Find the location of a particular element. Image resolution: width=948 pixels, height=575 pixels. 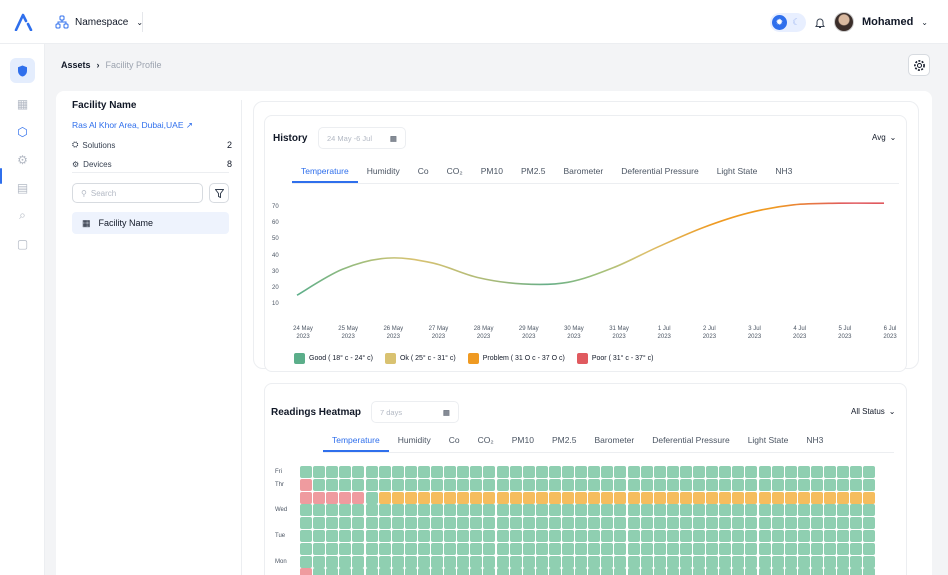

sidebar-item-devices: ▢ is located at coordinates (22, 243).